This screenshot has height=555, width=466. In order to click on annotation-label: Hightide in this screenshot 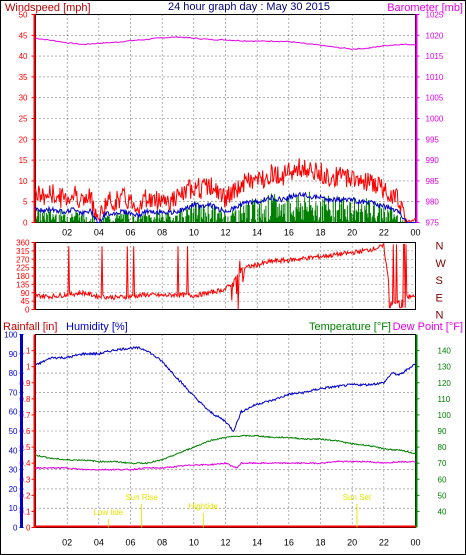, I will do `click(204, 506)`.